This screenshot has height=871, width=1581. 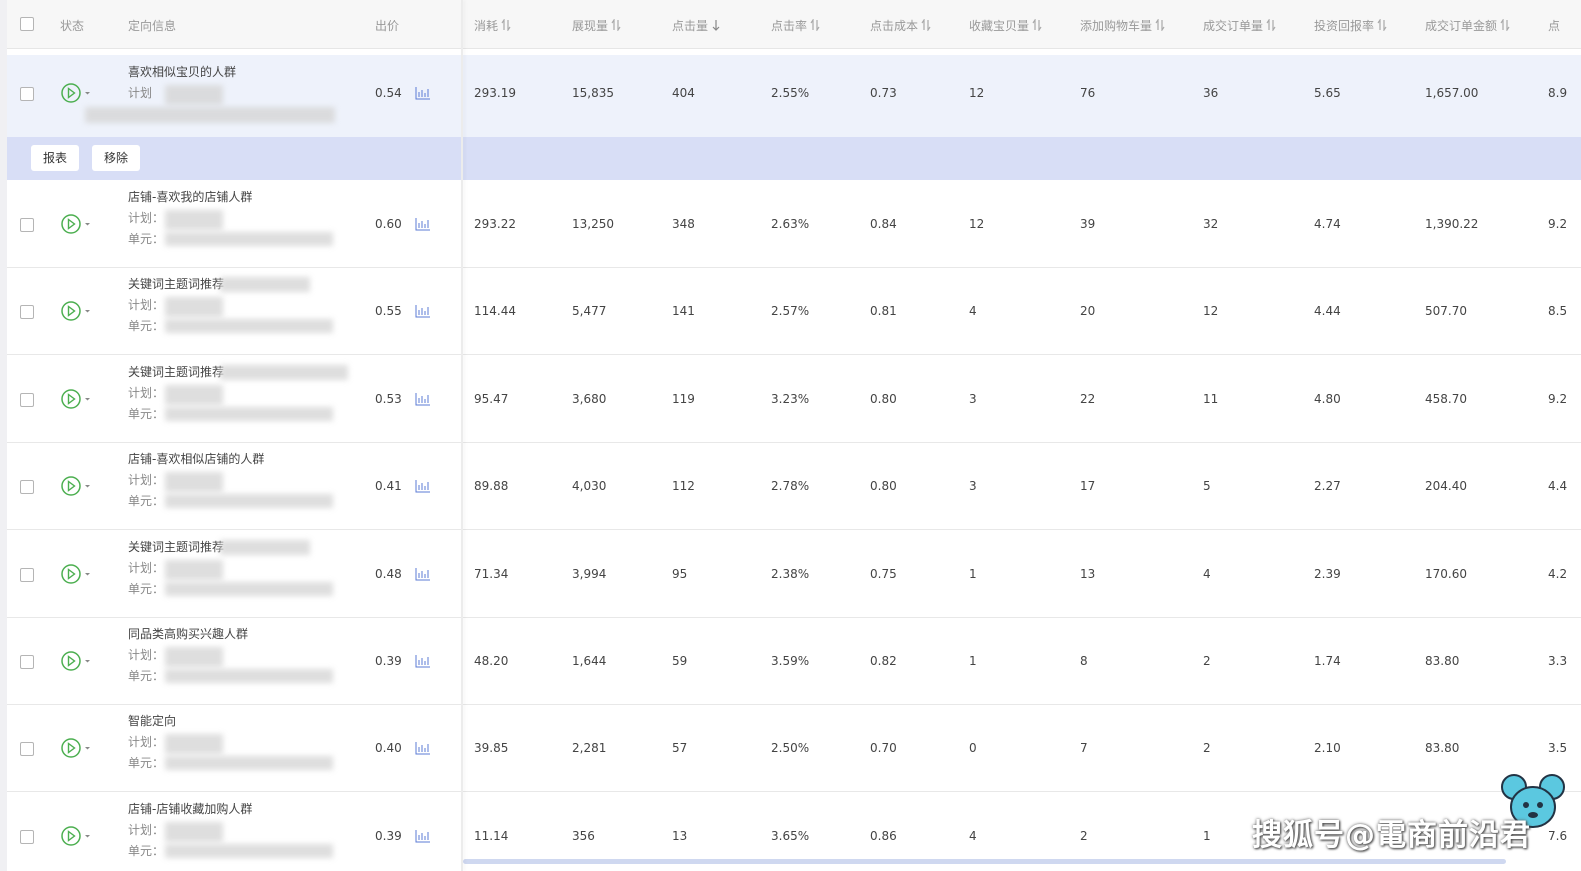 I want to click on column-header: 添加购物车量, so click(x=1122, y=25).